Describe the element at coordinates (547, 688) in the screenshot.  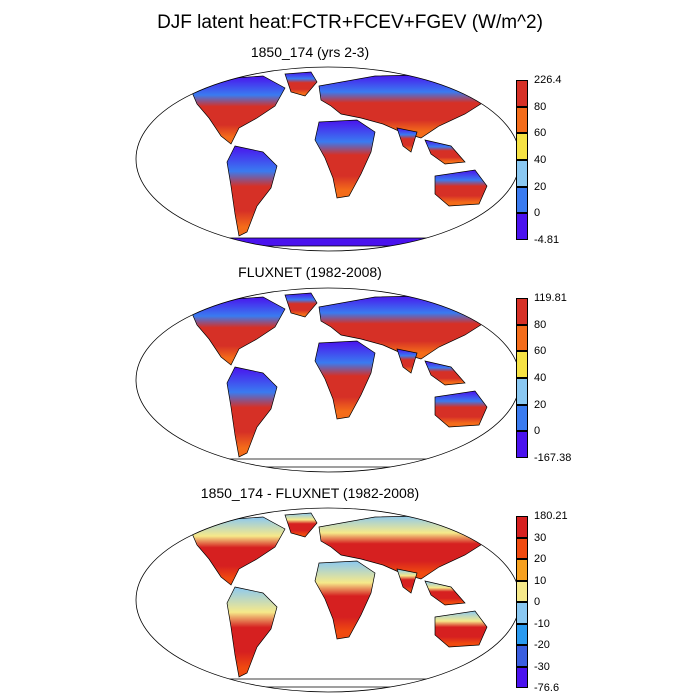
I see `colorbar-label: -76.6` at that location.